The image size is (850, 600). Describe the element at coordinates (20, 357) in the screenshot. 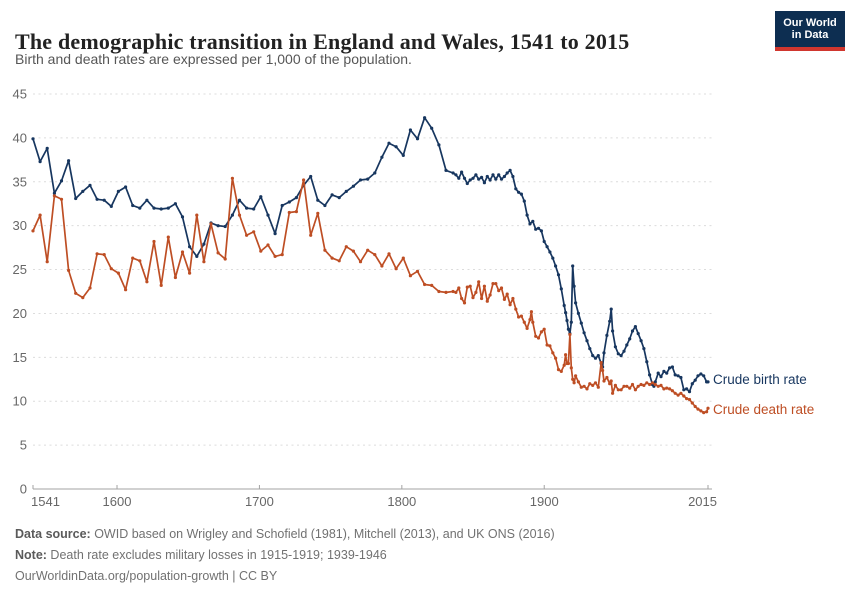

I see `svg-text: 15` at that location.